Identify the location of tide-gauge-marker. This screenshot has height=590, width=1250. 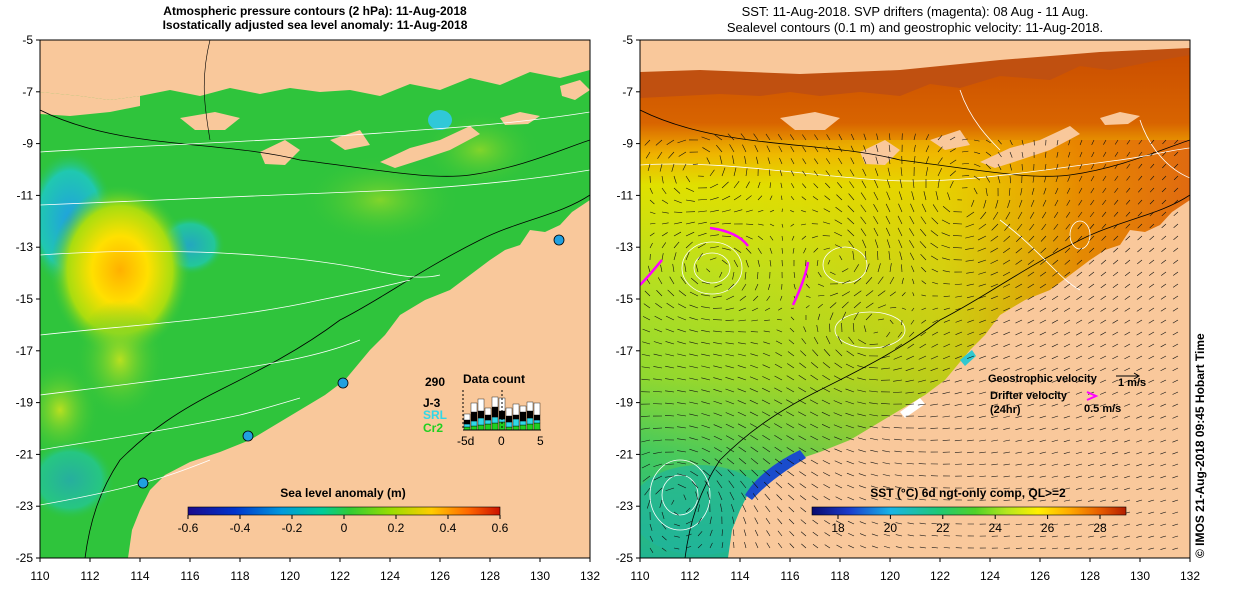
(559, 240).